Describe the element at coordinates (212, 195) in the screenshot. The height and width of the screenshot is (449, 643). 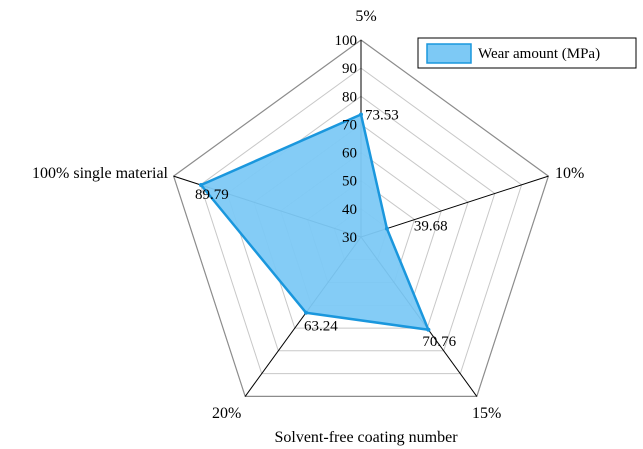
I see `data-label: 89.79` at that location.